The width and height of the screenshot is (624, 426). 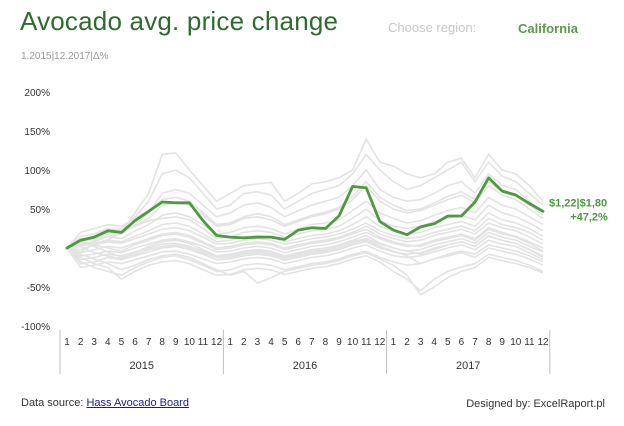 What do you see at coordinates (37, 171) in the screenshot?
I see `y-tick-label: 100%` at bounding box center [37, 171].